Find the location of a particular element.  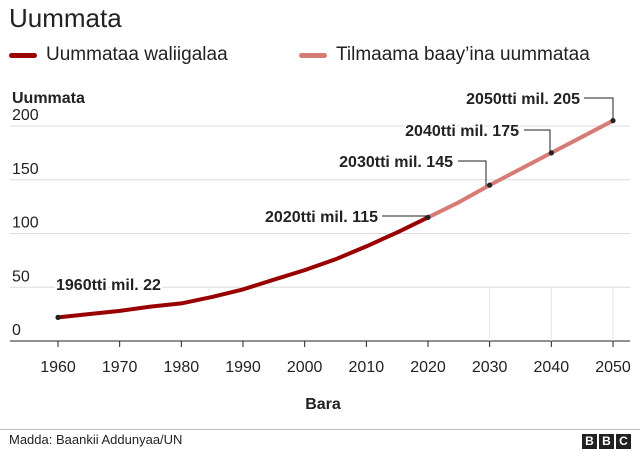

legend-label-projection: Tilmaama baay’ina uummataa is located at coordinates (463, 54).